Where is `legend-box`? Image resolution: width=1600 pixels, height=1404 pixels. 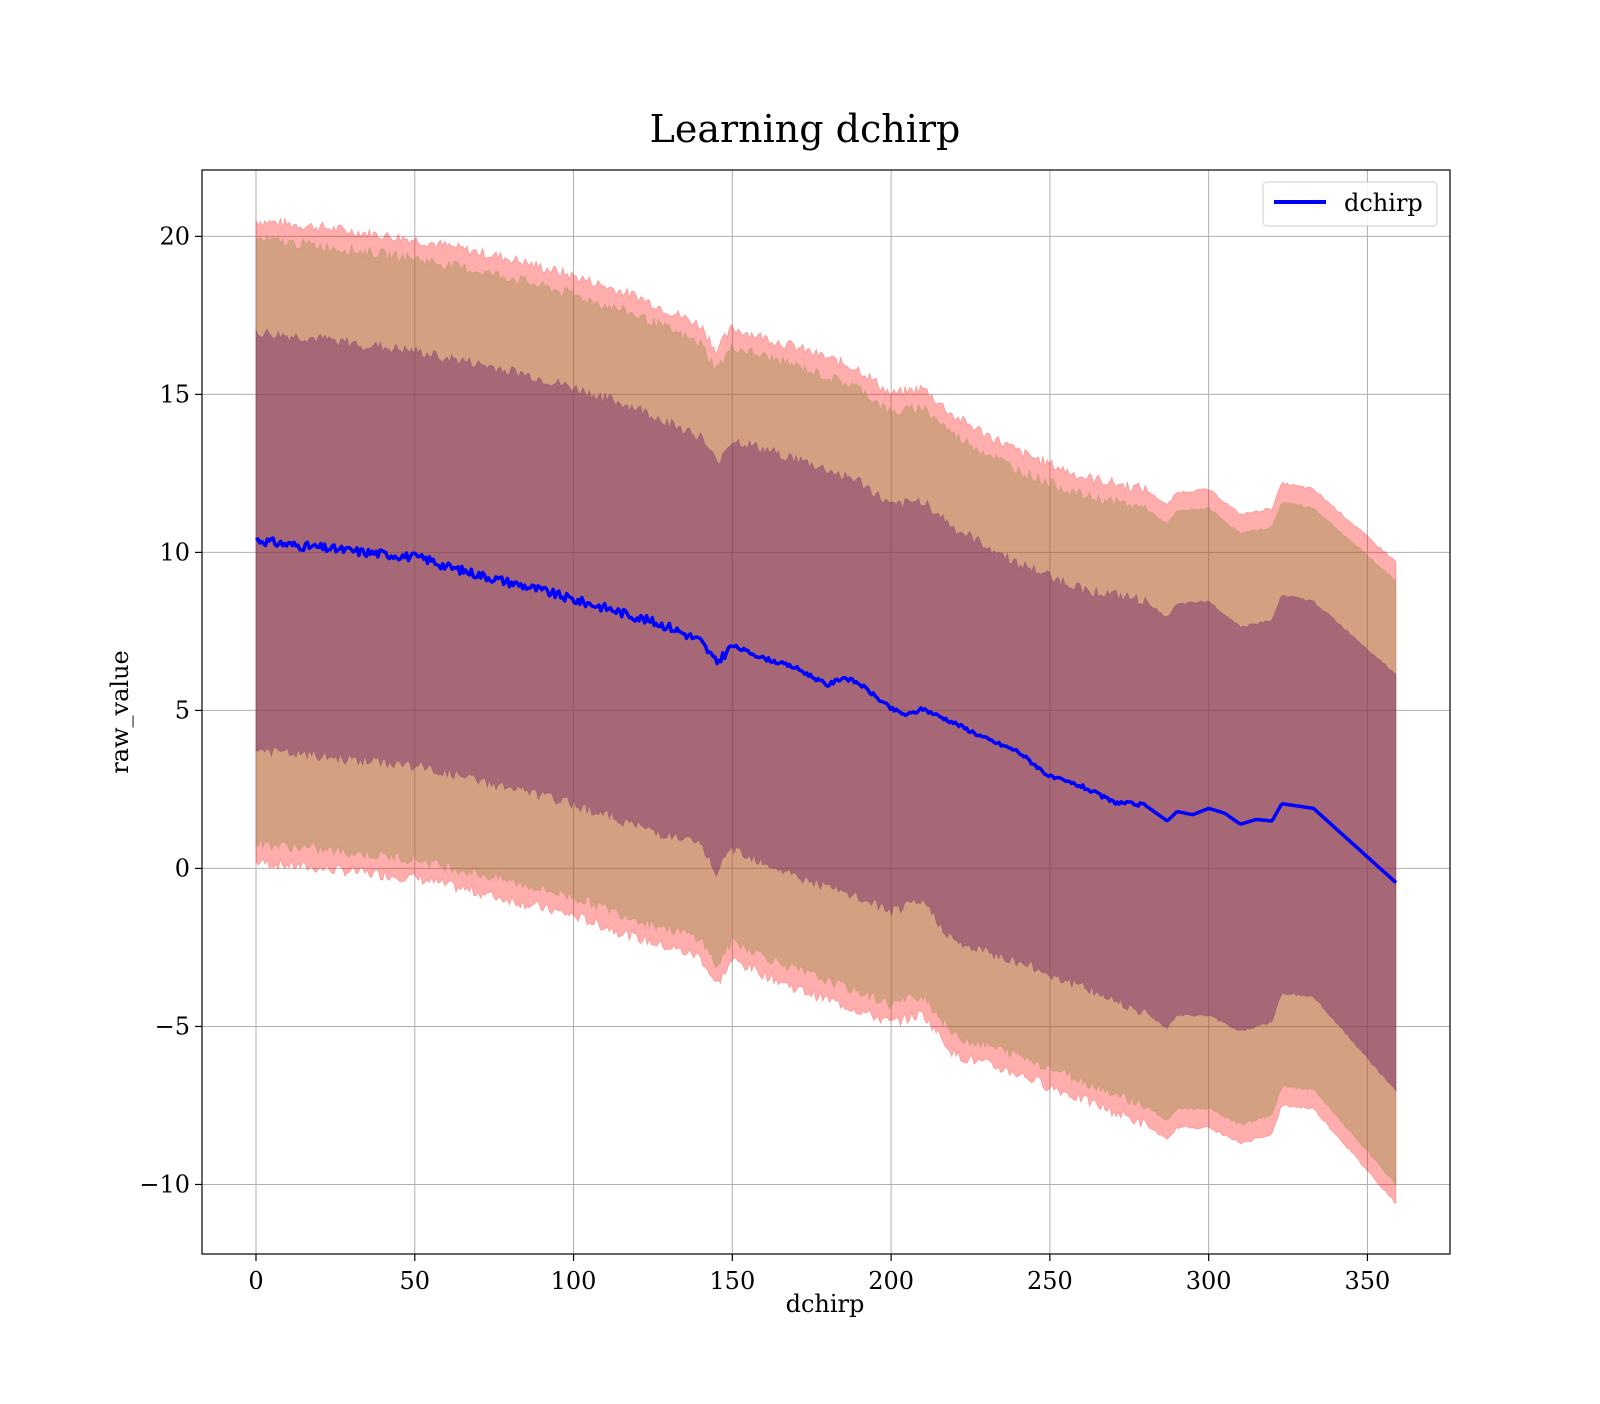
legend-box is located at coordinates (1350, 204).